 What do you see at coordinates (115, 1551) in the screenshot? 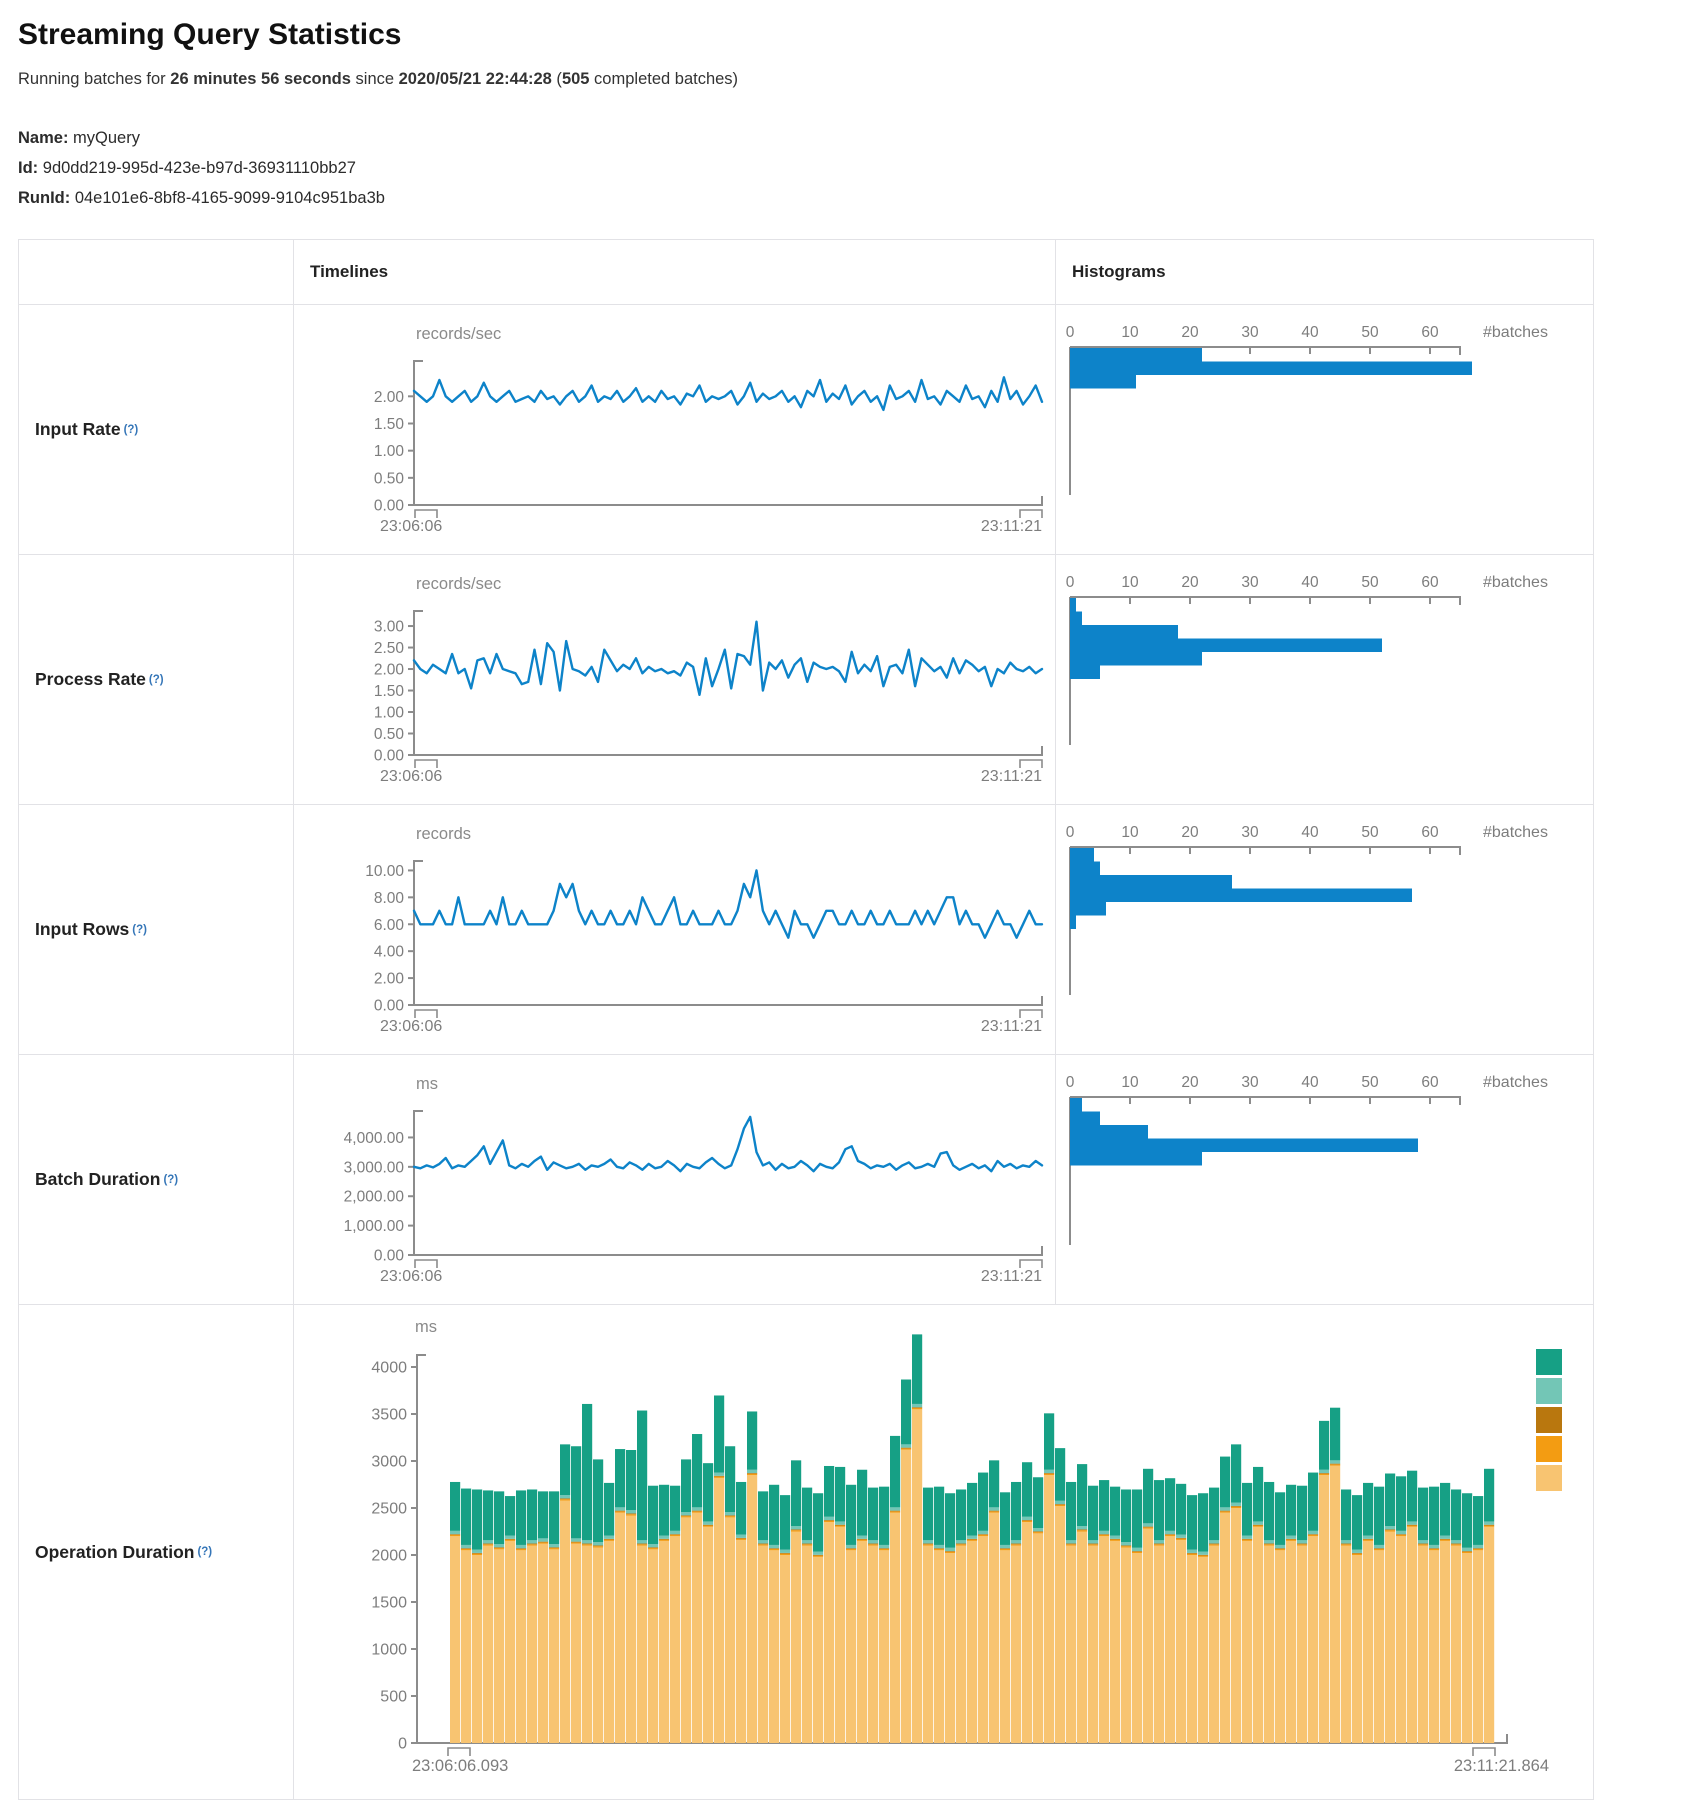
I see `row-label-text: Operation Duration` at bounding box center [115, 1551].